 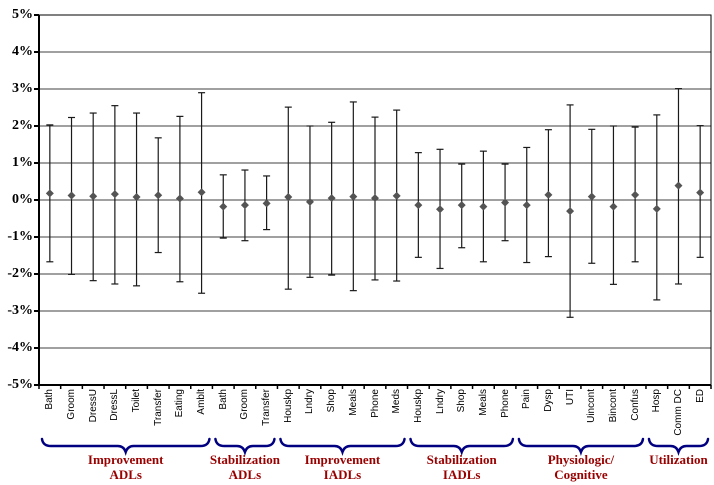 What do you see at coordinates (22, 88) in the screenshot?
I see `y-tick-label: 3%` at bounding box center [22, 88].